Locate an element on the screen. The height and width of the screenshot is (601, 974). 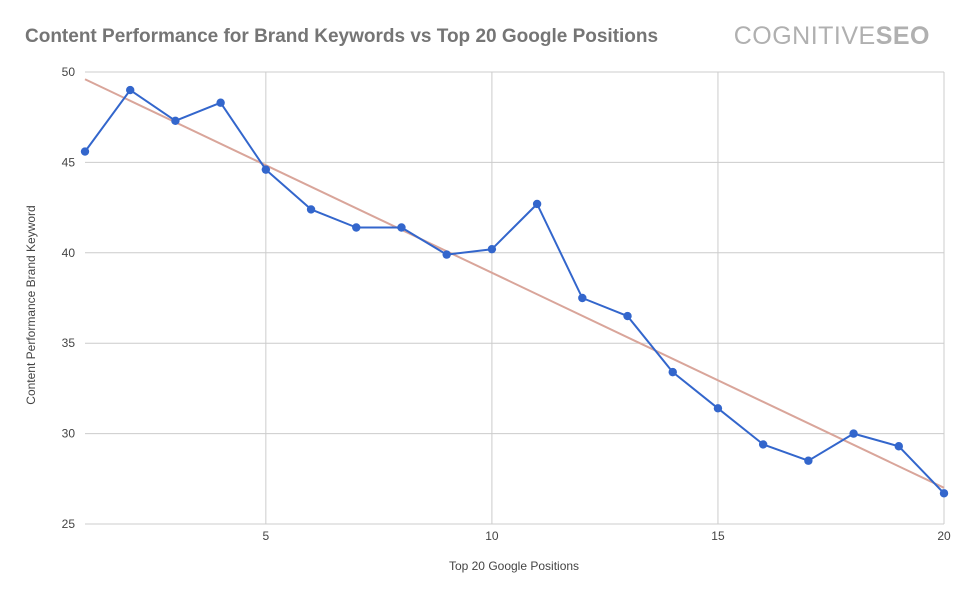
x-axis-label: Top 20 Google Positions is located at coordinates (514, 566).